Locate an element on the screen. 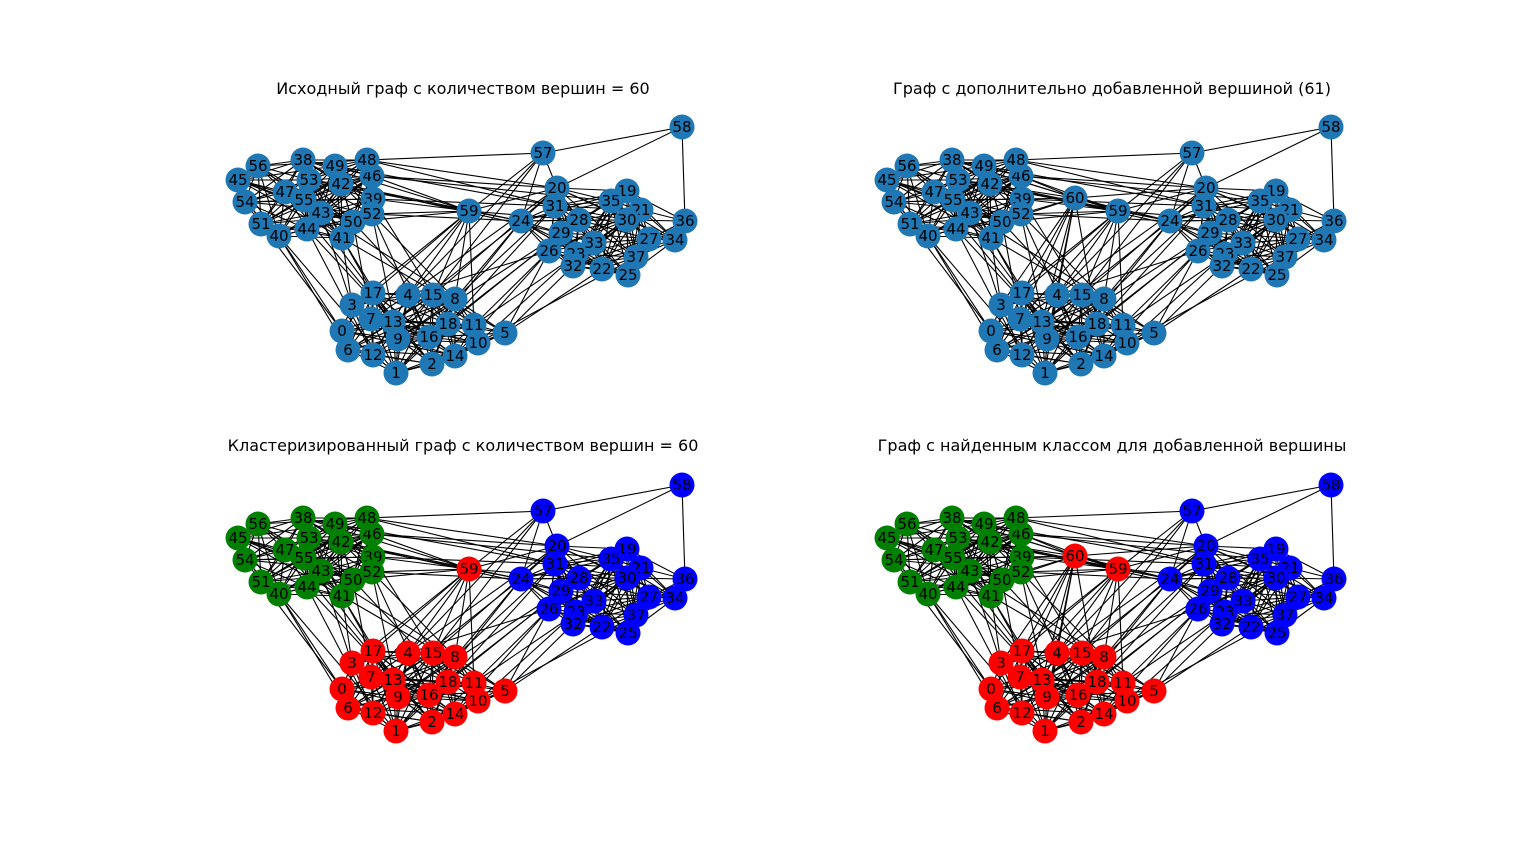 Image resolution: width=1536 pixels, height=850 pixels. node-label: 40 is located at coordinates (278, 594).